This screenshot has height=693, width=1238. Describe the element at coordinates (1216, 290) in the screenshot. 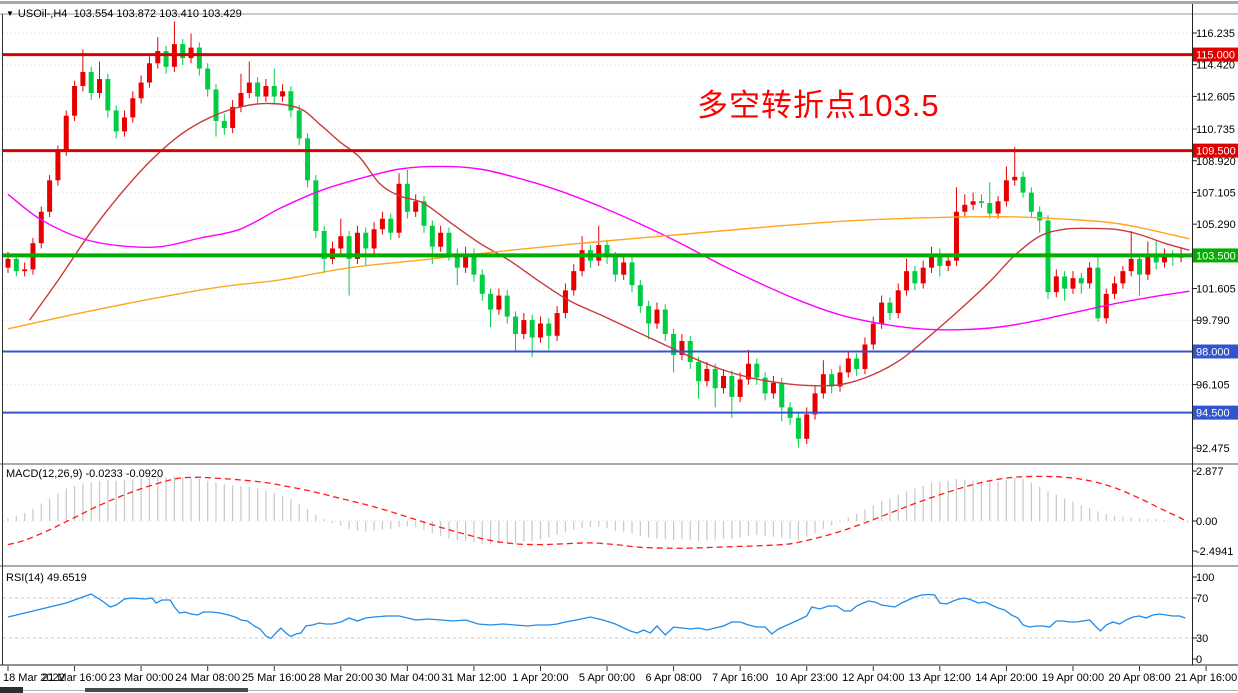

I see `svg-text: 101.605` at that location.